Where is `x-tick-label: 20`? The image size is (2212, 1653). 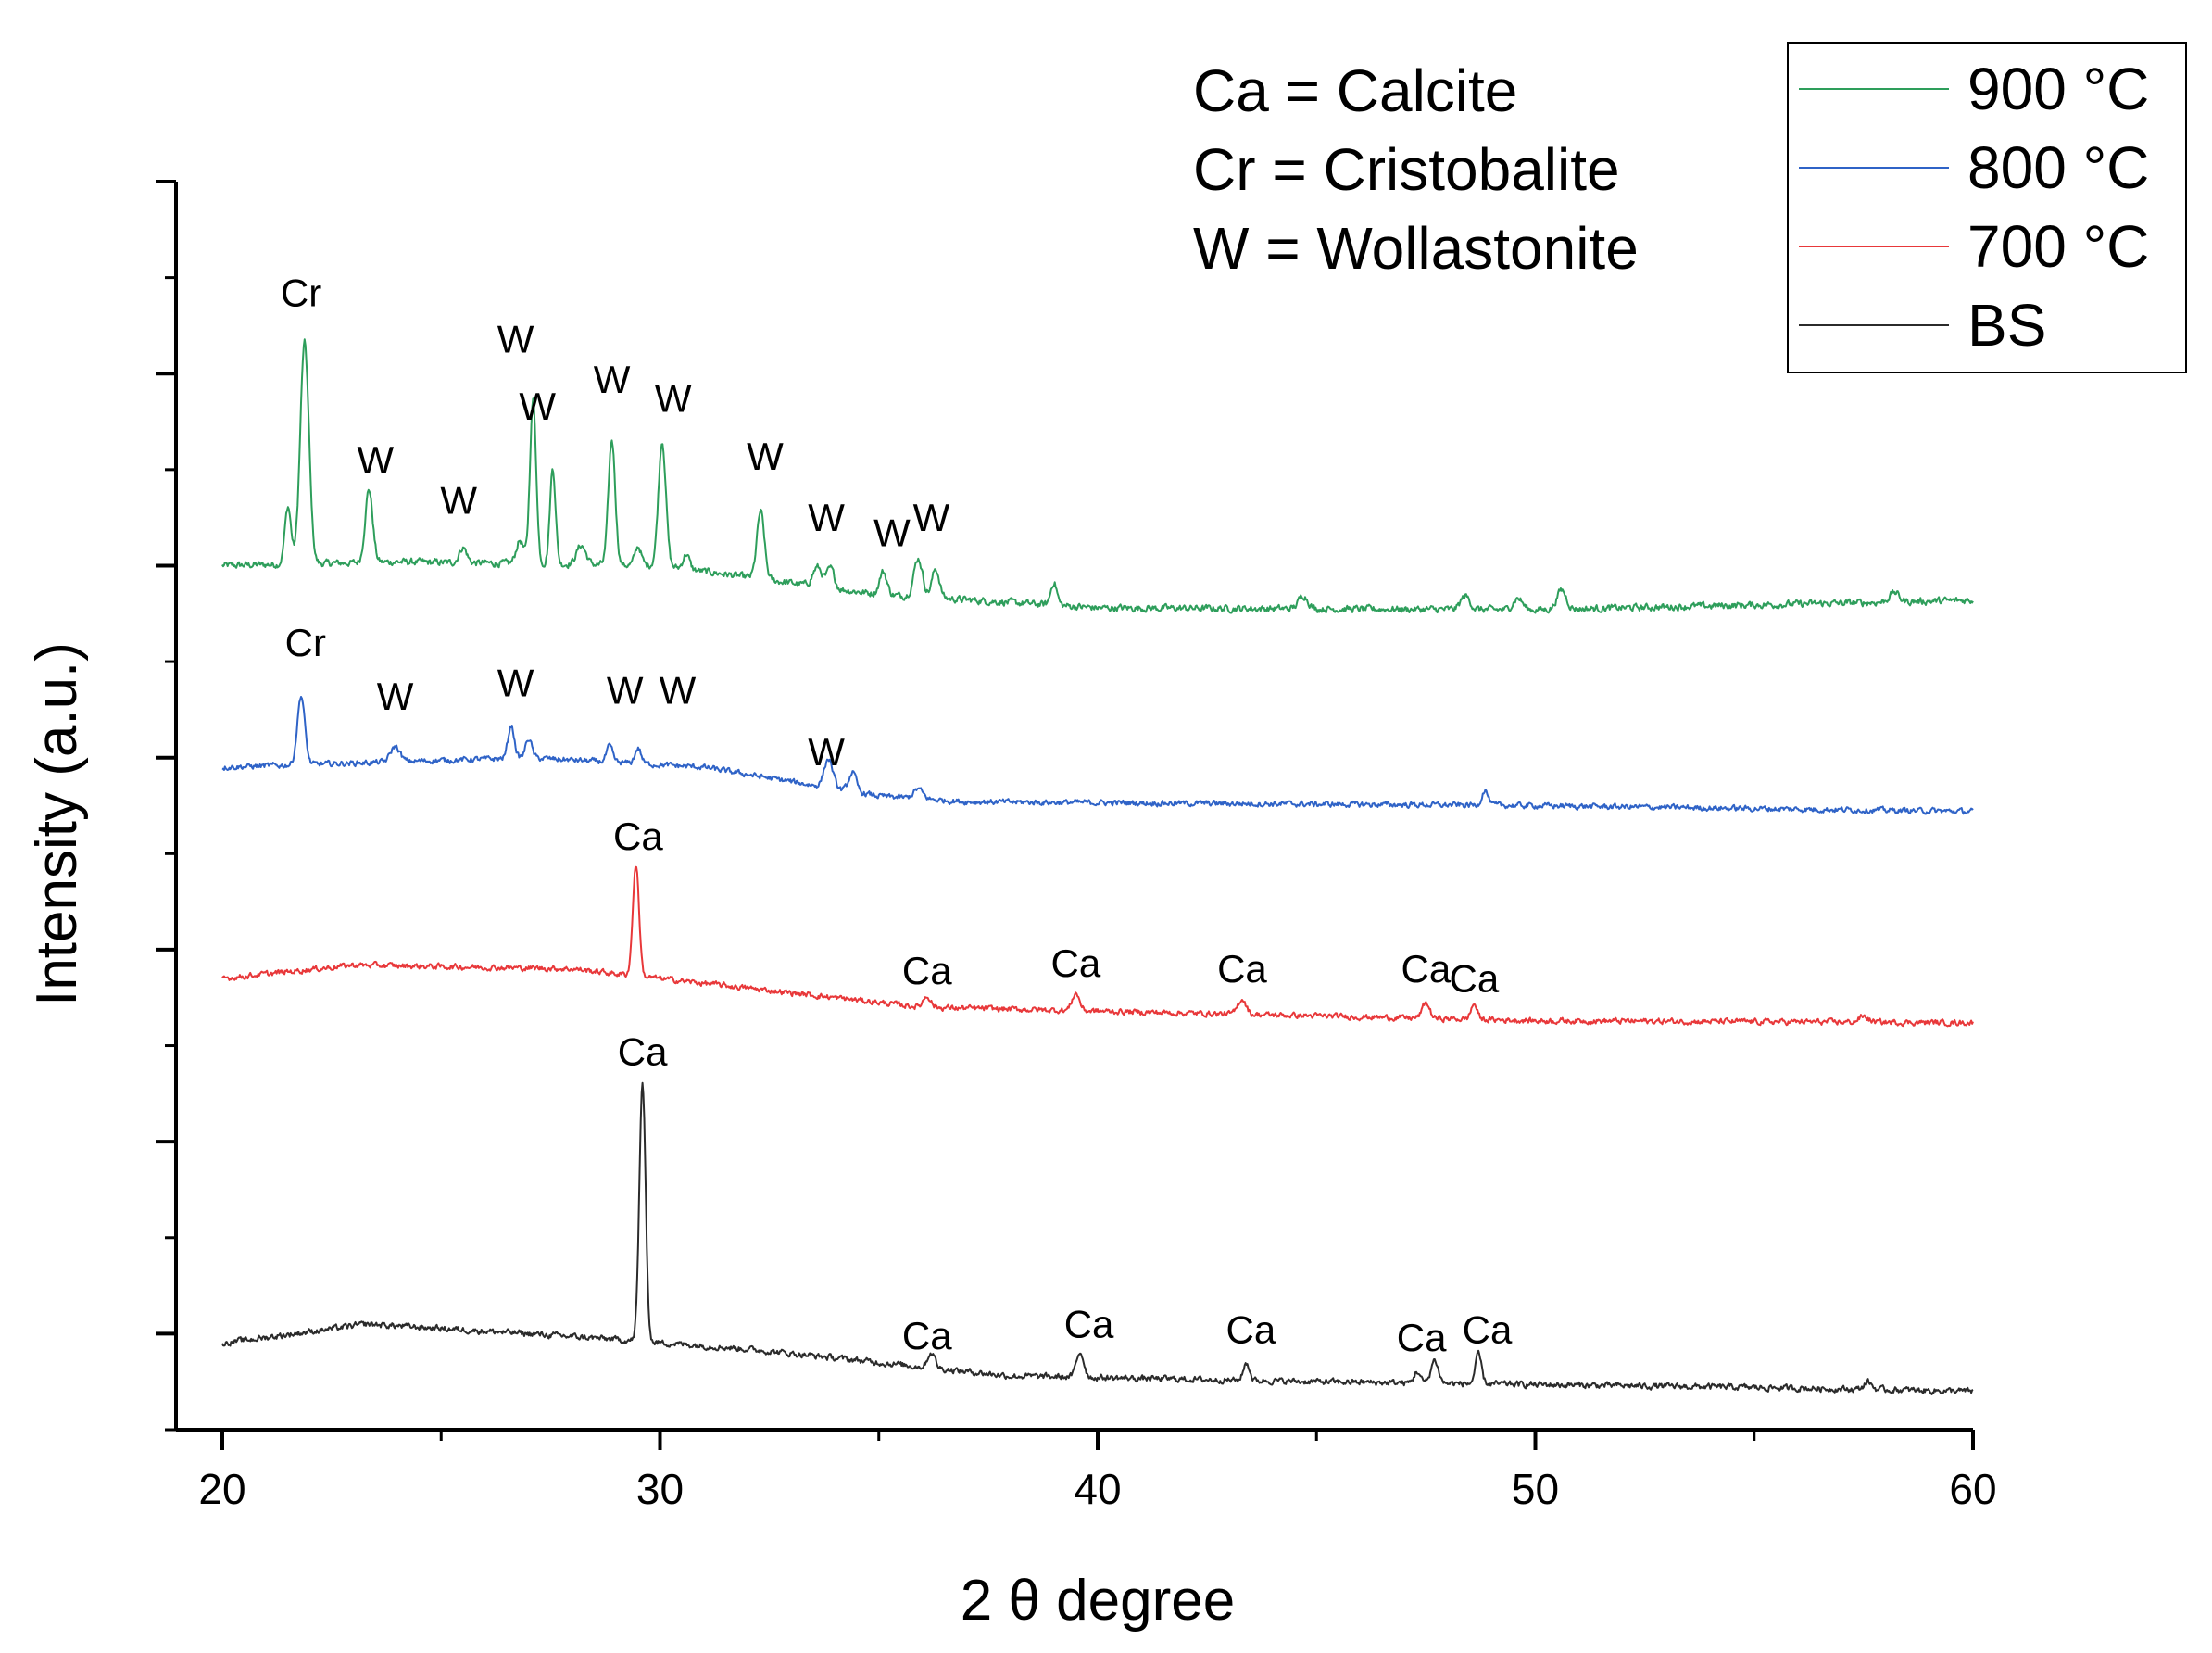 x-tick-label: 20 is located at coordinates (221, 1489).